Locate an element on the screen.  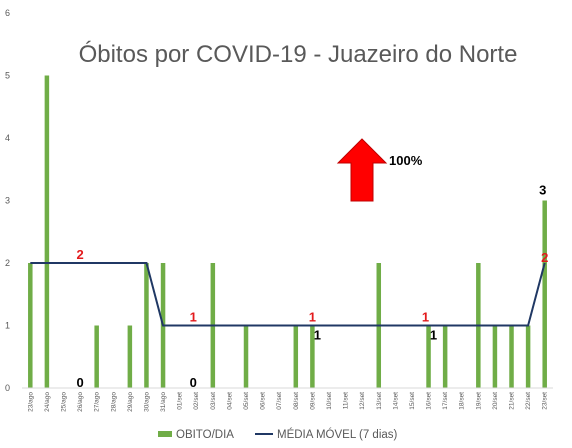
x-tick-label: 23/set is located at coordinates (545, 401).